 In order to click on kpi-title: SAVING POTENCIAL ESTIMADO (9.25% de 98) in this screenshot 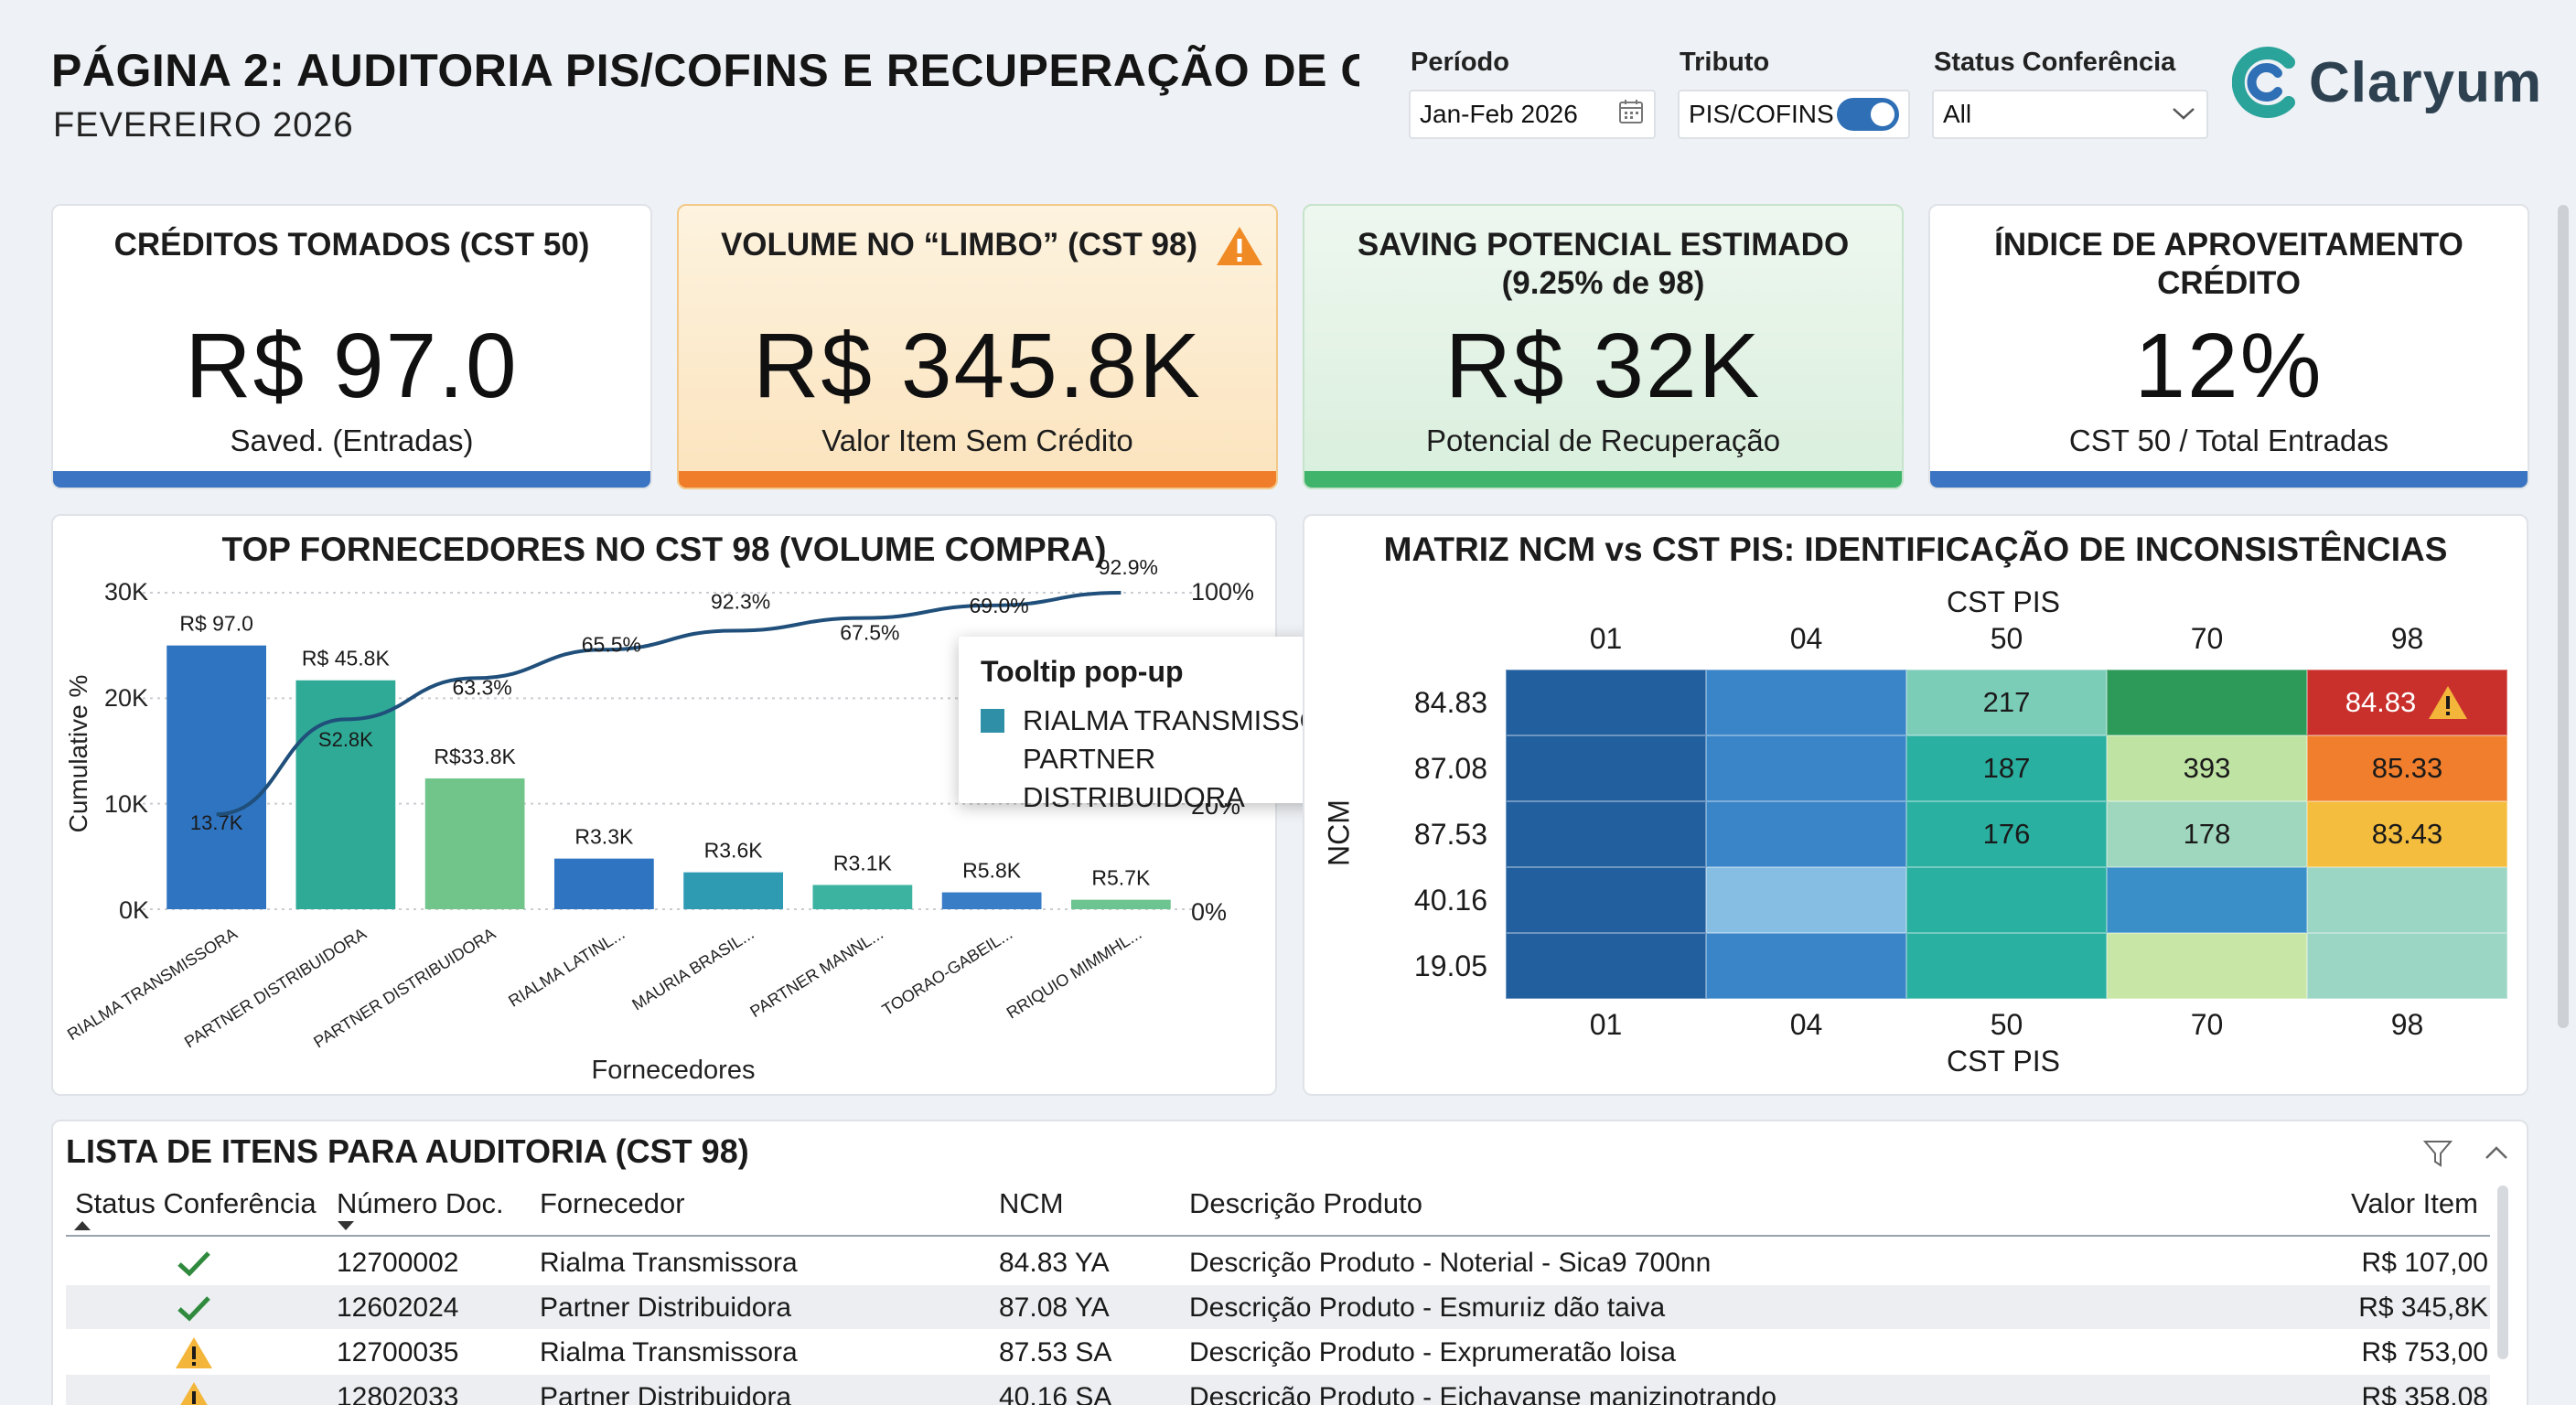, I will do `click(1603, 264)`.